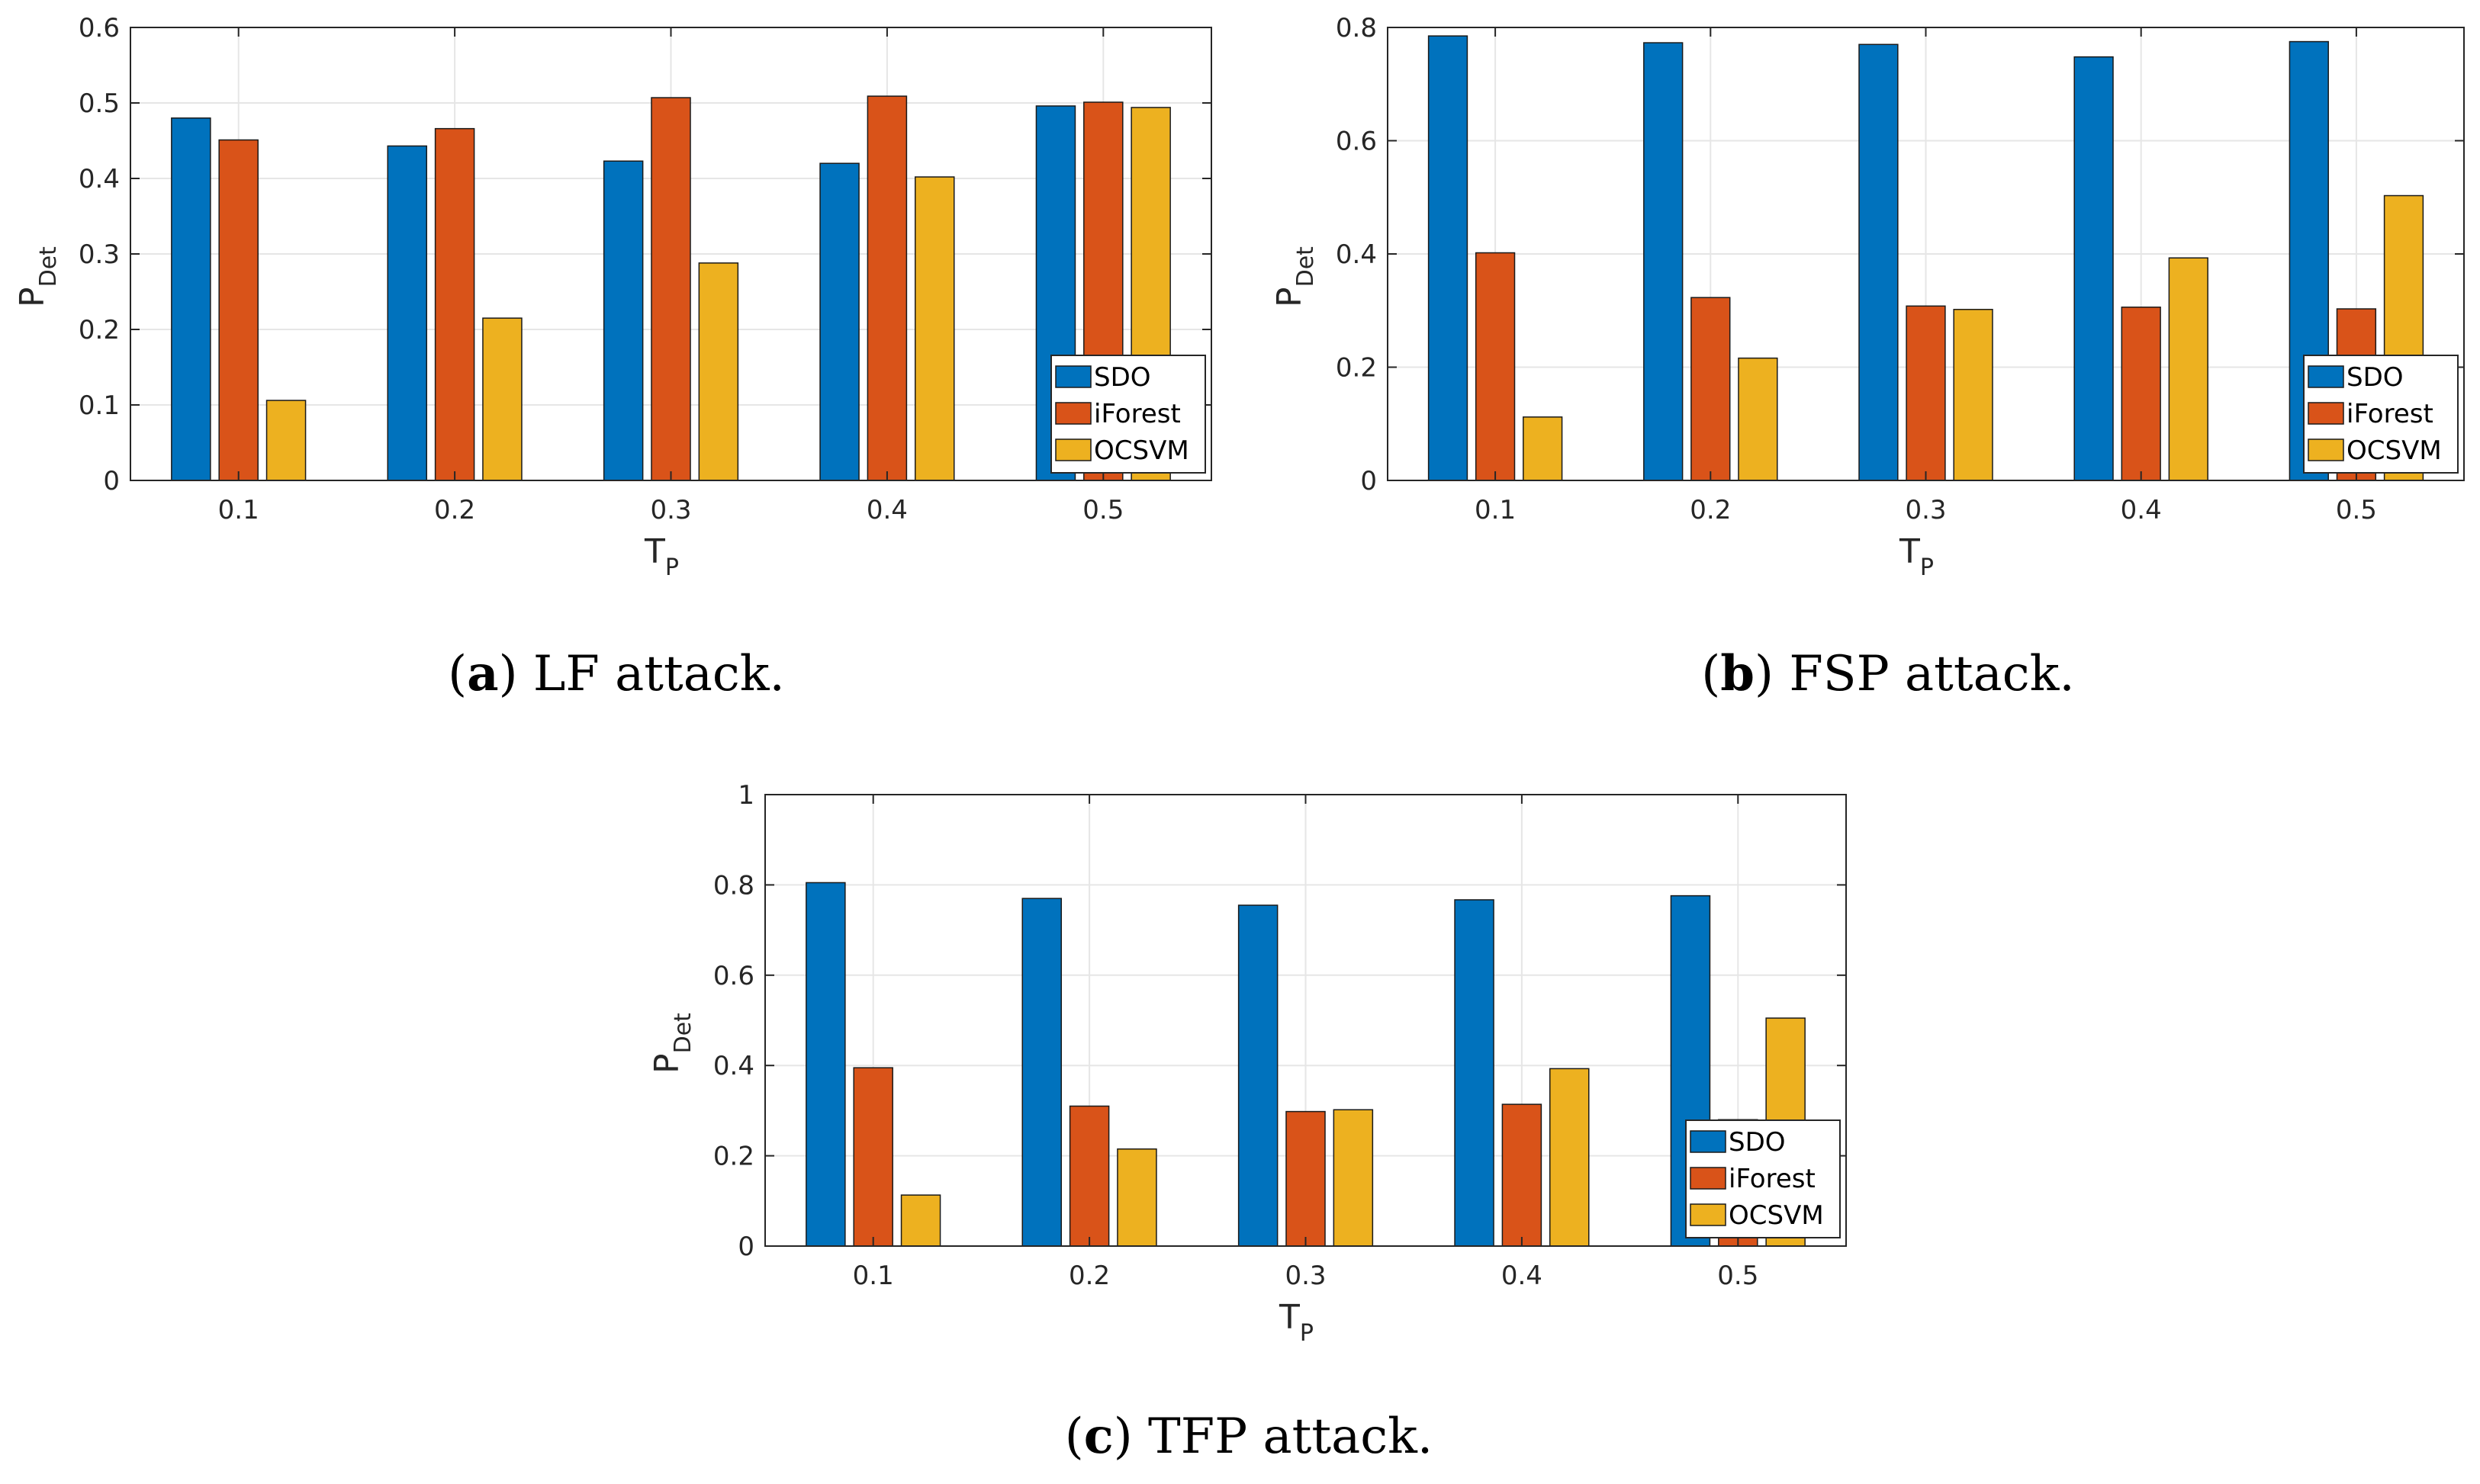 Image resolution: width=2480 pixels, height=1484 pixels. What do you see at coordinates (1099, 1436) in the screenshot?
I see `caption-letter: c` at bounding box center [1099, 1436].